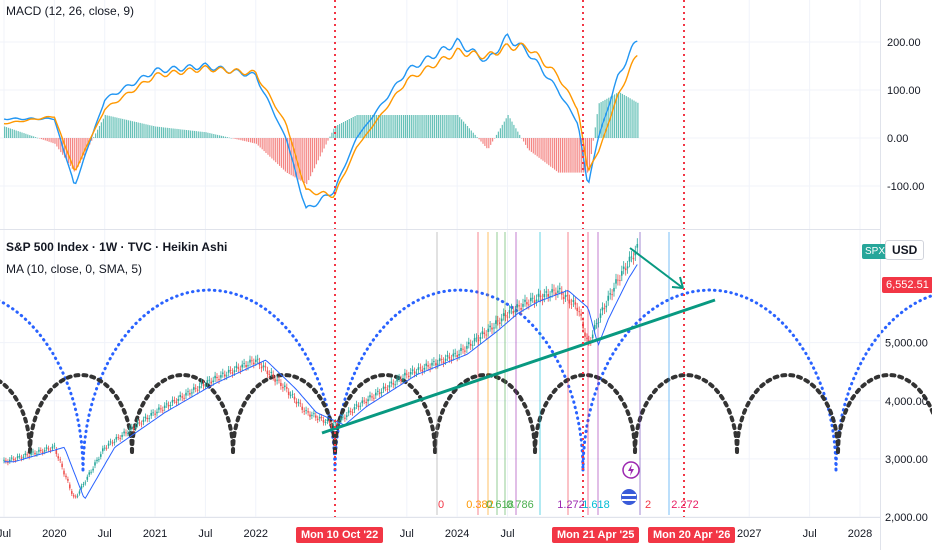 This screenshot has width=932, height=550. I want to click on projection-arrow, so click(656, 268).